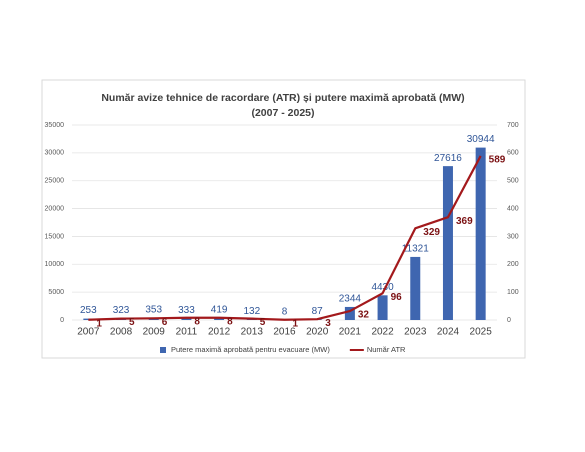 The height and width of the screenshot is (452, 585). I want to click on line-value-label: 589, so click(497, 160).